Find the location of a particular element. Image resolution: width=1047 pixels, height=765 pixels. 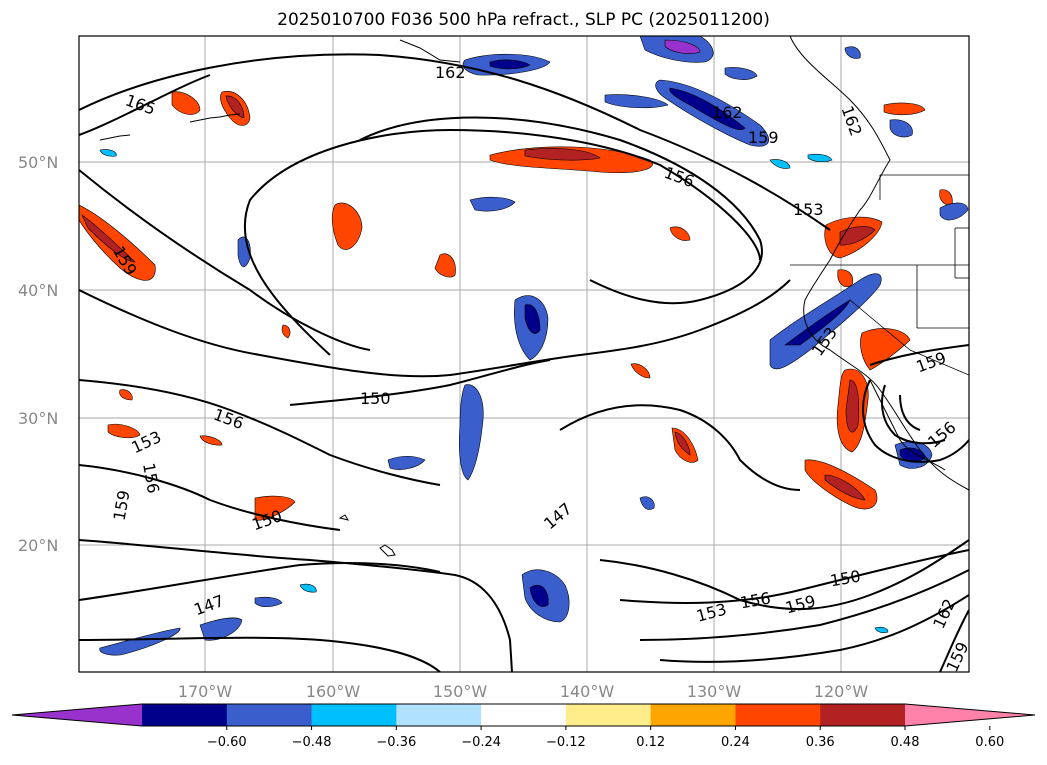

colorbar-tick-label: −0.48 is located at coordinates (312, 742).